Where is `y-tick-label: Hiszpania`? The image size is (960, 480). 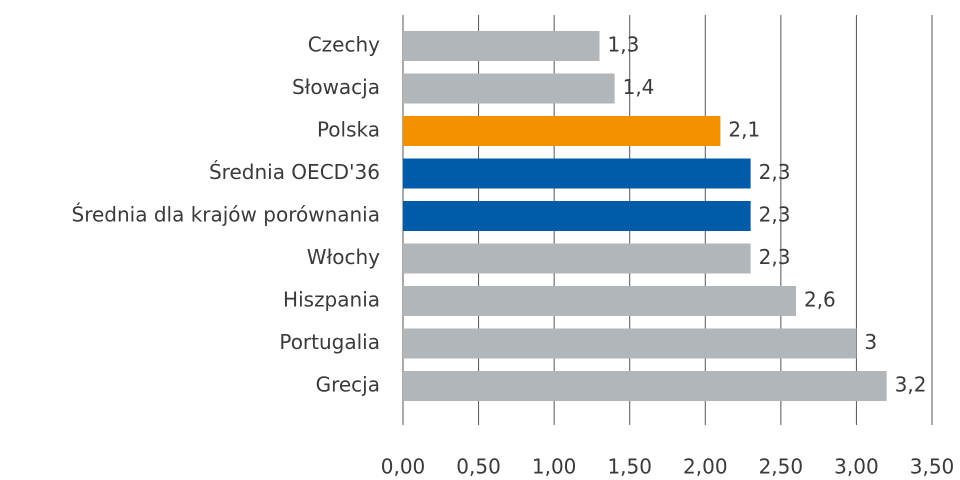
y-tick-label: Hiszpania is located at coordinates (331, 300).